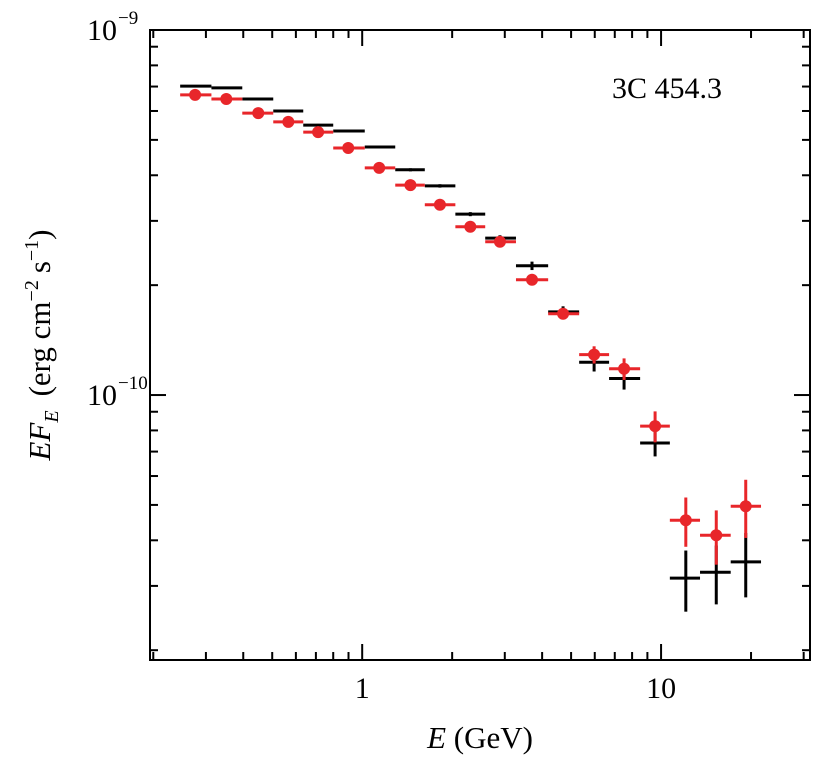 The image size is (830, 760). What do you see at coordinates (436, 737) in the screenshot?
I see `x-axis-label-var: E` at bounding box center [436, 737].